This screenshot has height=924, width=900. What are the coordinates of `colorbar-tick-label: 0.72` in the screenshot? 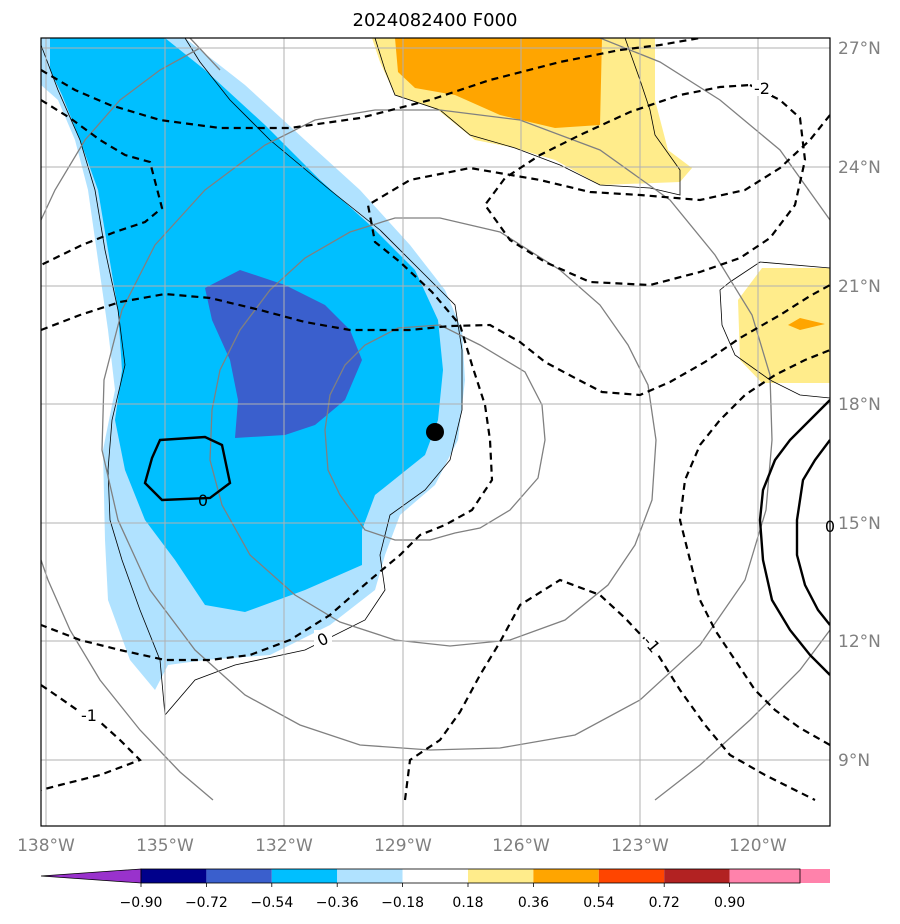 It's located at (664, 903).